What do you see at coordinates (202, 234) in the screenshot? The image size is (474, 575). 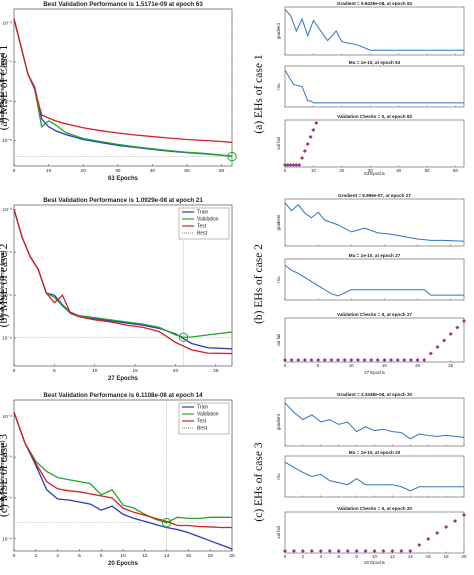 I see `legend-label: Best` at bounding box center [202, 234].